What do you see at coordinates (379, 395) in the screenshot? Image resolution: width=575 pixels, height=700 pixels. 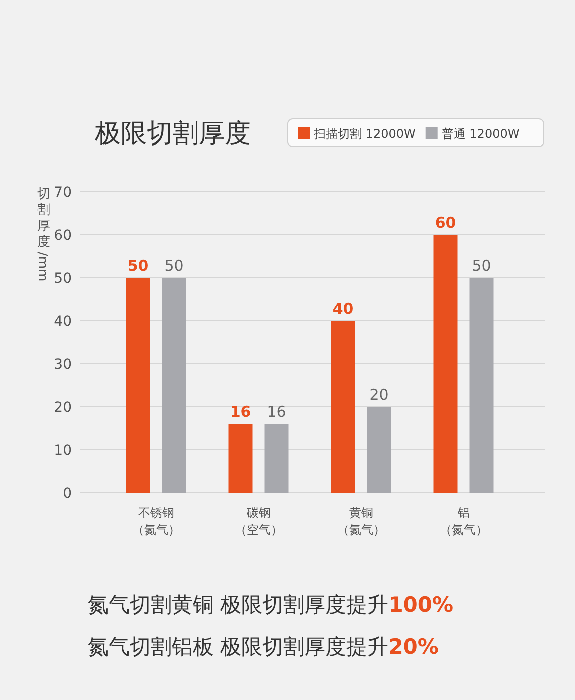 I see `data-label: 20` at bounding box center [379, 395].